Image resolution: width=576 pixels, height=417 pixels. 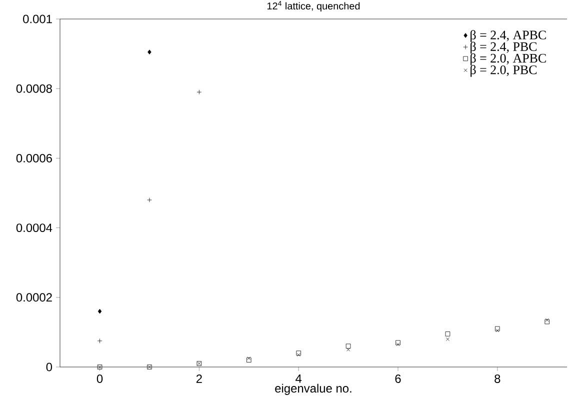 I want to click on x-axis-title: eigenvalue no., so click(x=313, y=389).